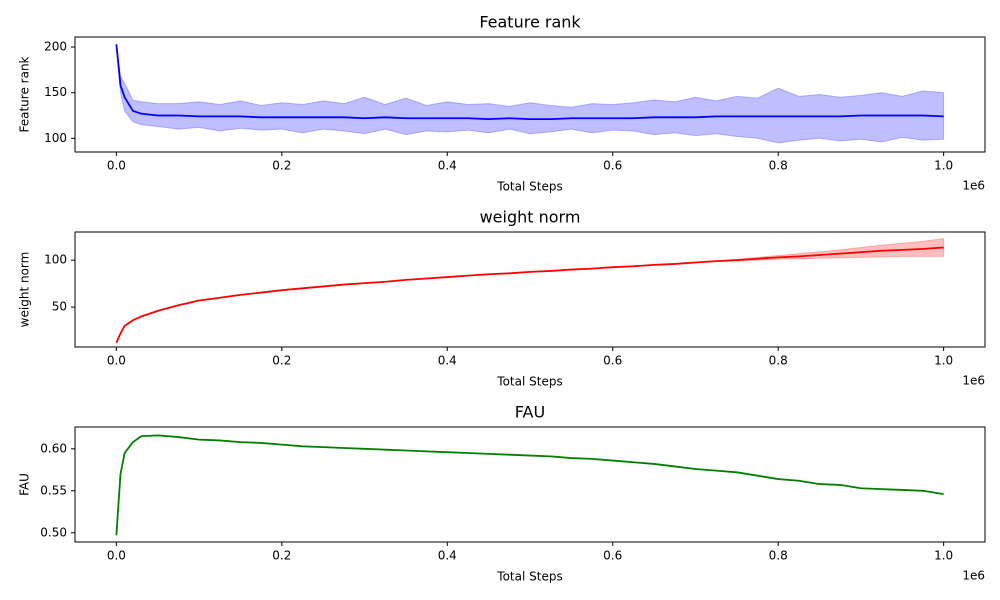  I want to click on subplot-title: weight norm, so click(530, 217).